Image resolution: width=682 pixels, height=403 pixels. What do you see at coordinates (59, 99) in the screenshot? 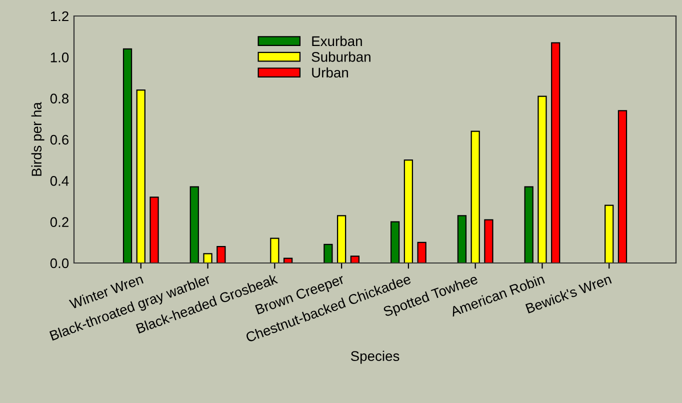
I see `y-tick-label: 0.8` at bounding box center [59, 99].